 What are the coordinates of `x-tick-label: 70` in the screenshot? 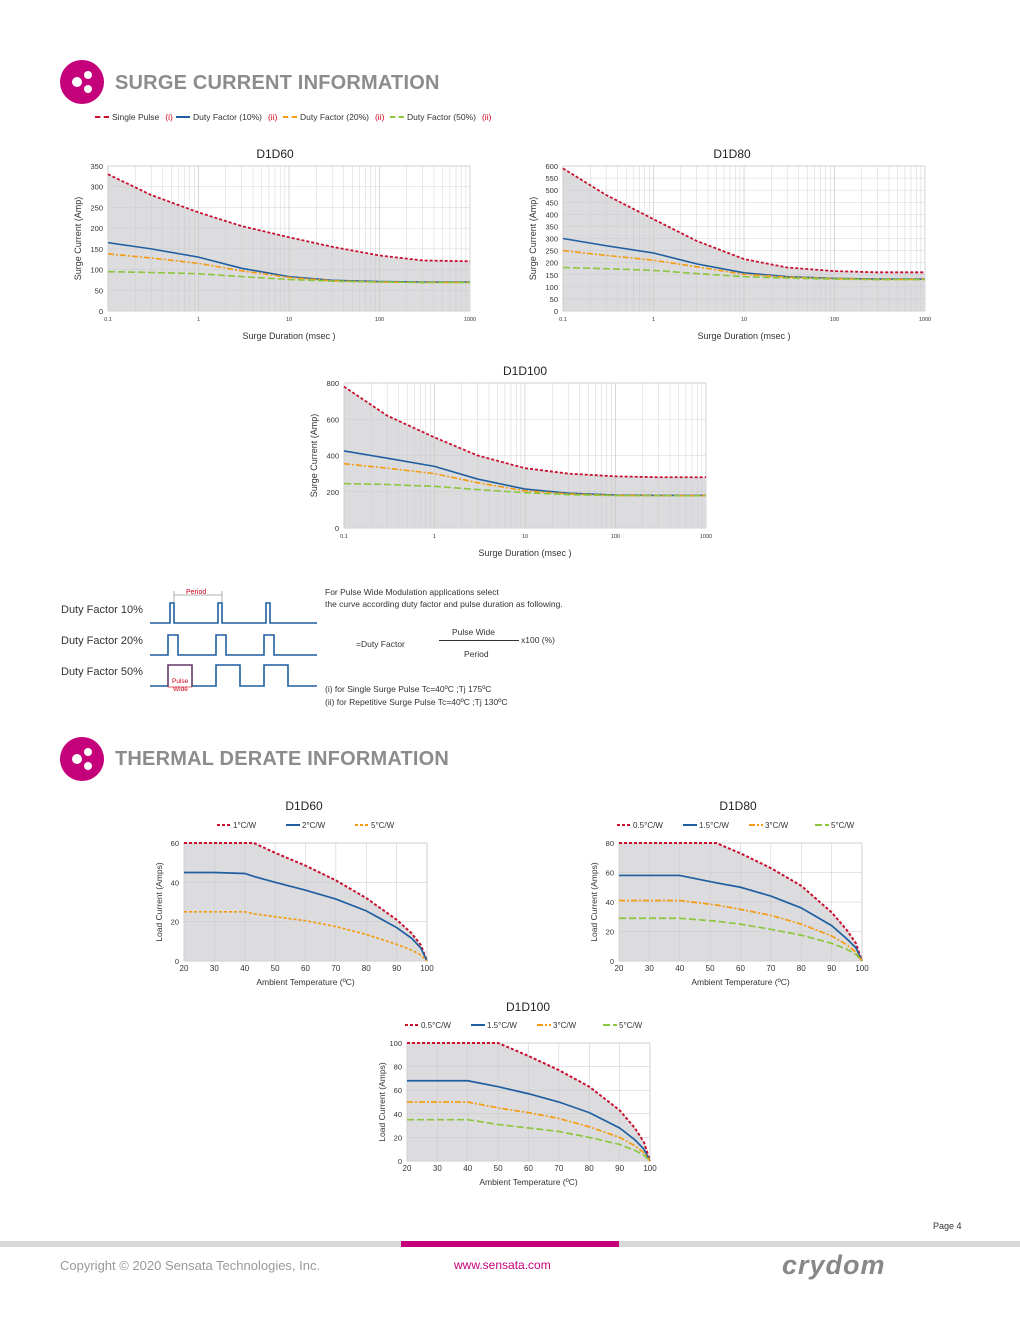 It's located at (335, 968).